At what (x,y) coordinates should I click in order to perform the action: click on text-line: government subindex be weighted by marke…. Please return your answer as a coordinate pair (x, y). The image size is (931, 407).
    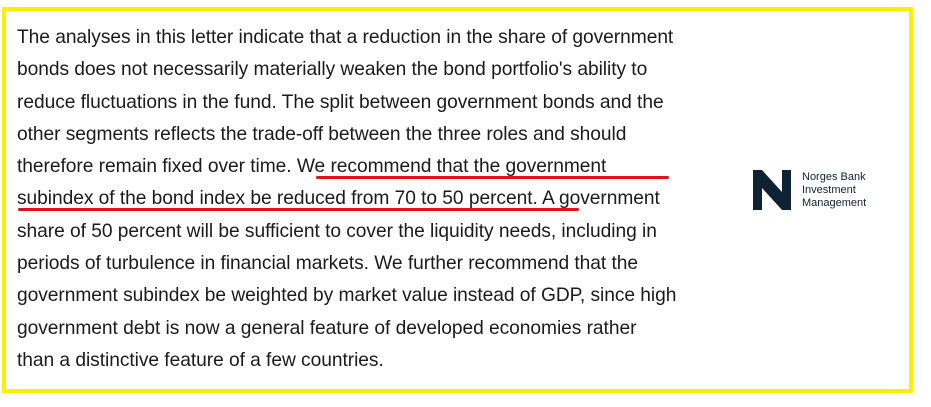
    Looking at the image, I should click on (347, 296).